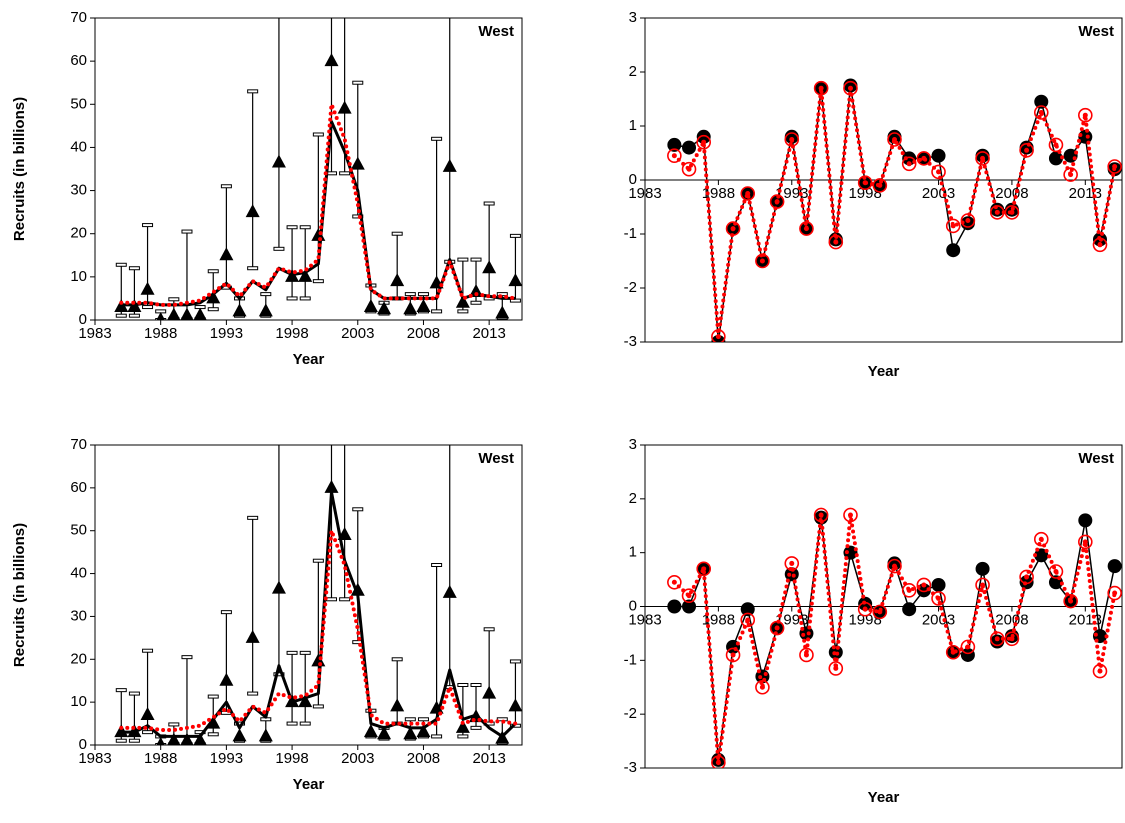 The height and width of the screenshot is (823, 1125). I want to click on y-tick-label: 40, so click(78, 573).